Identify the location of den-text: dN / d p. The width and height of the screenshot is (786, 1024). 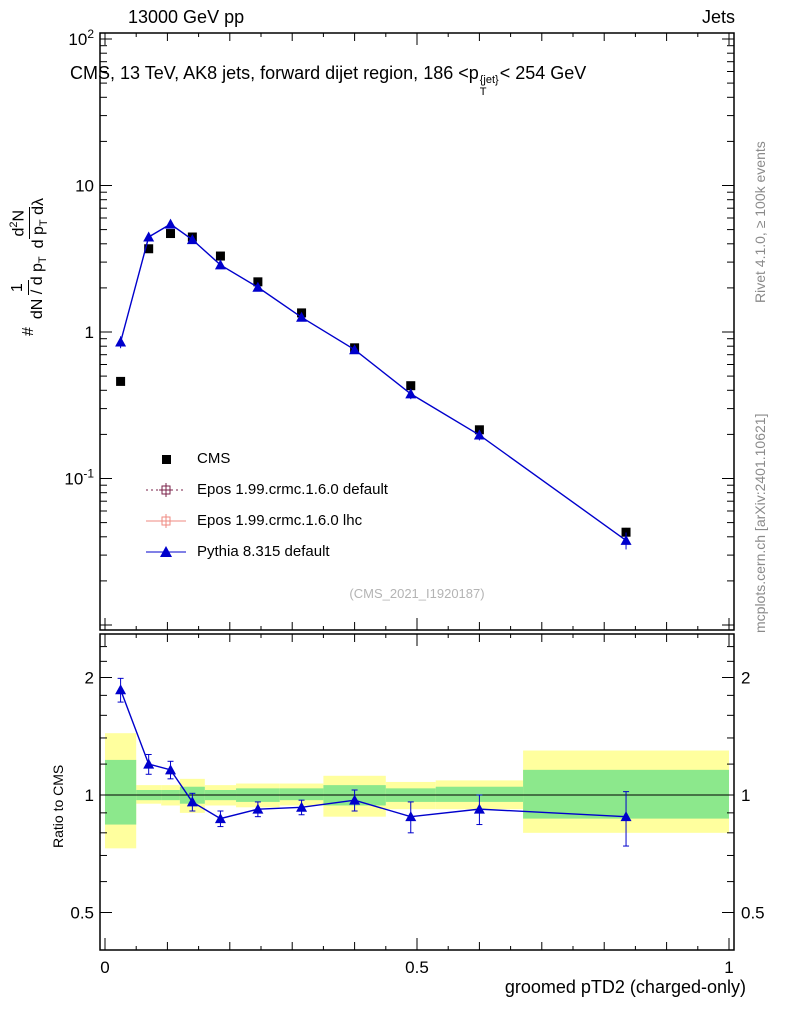
(37, 291).